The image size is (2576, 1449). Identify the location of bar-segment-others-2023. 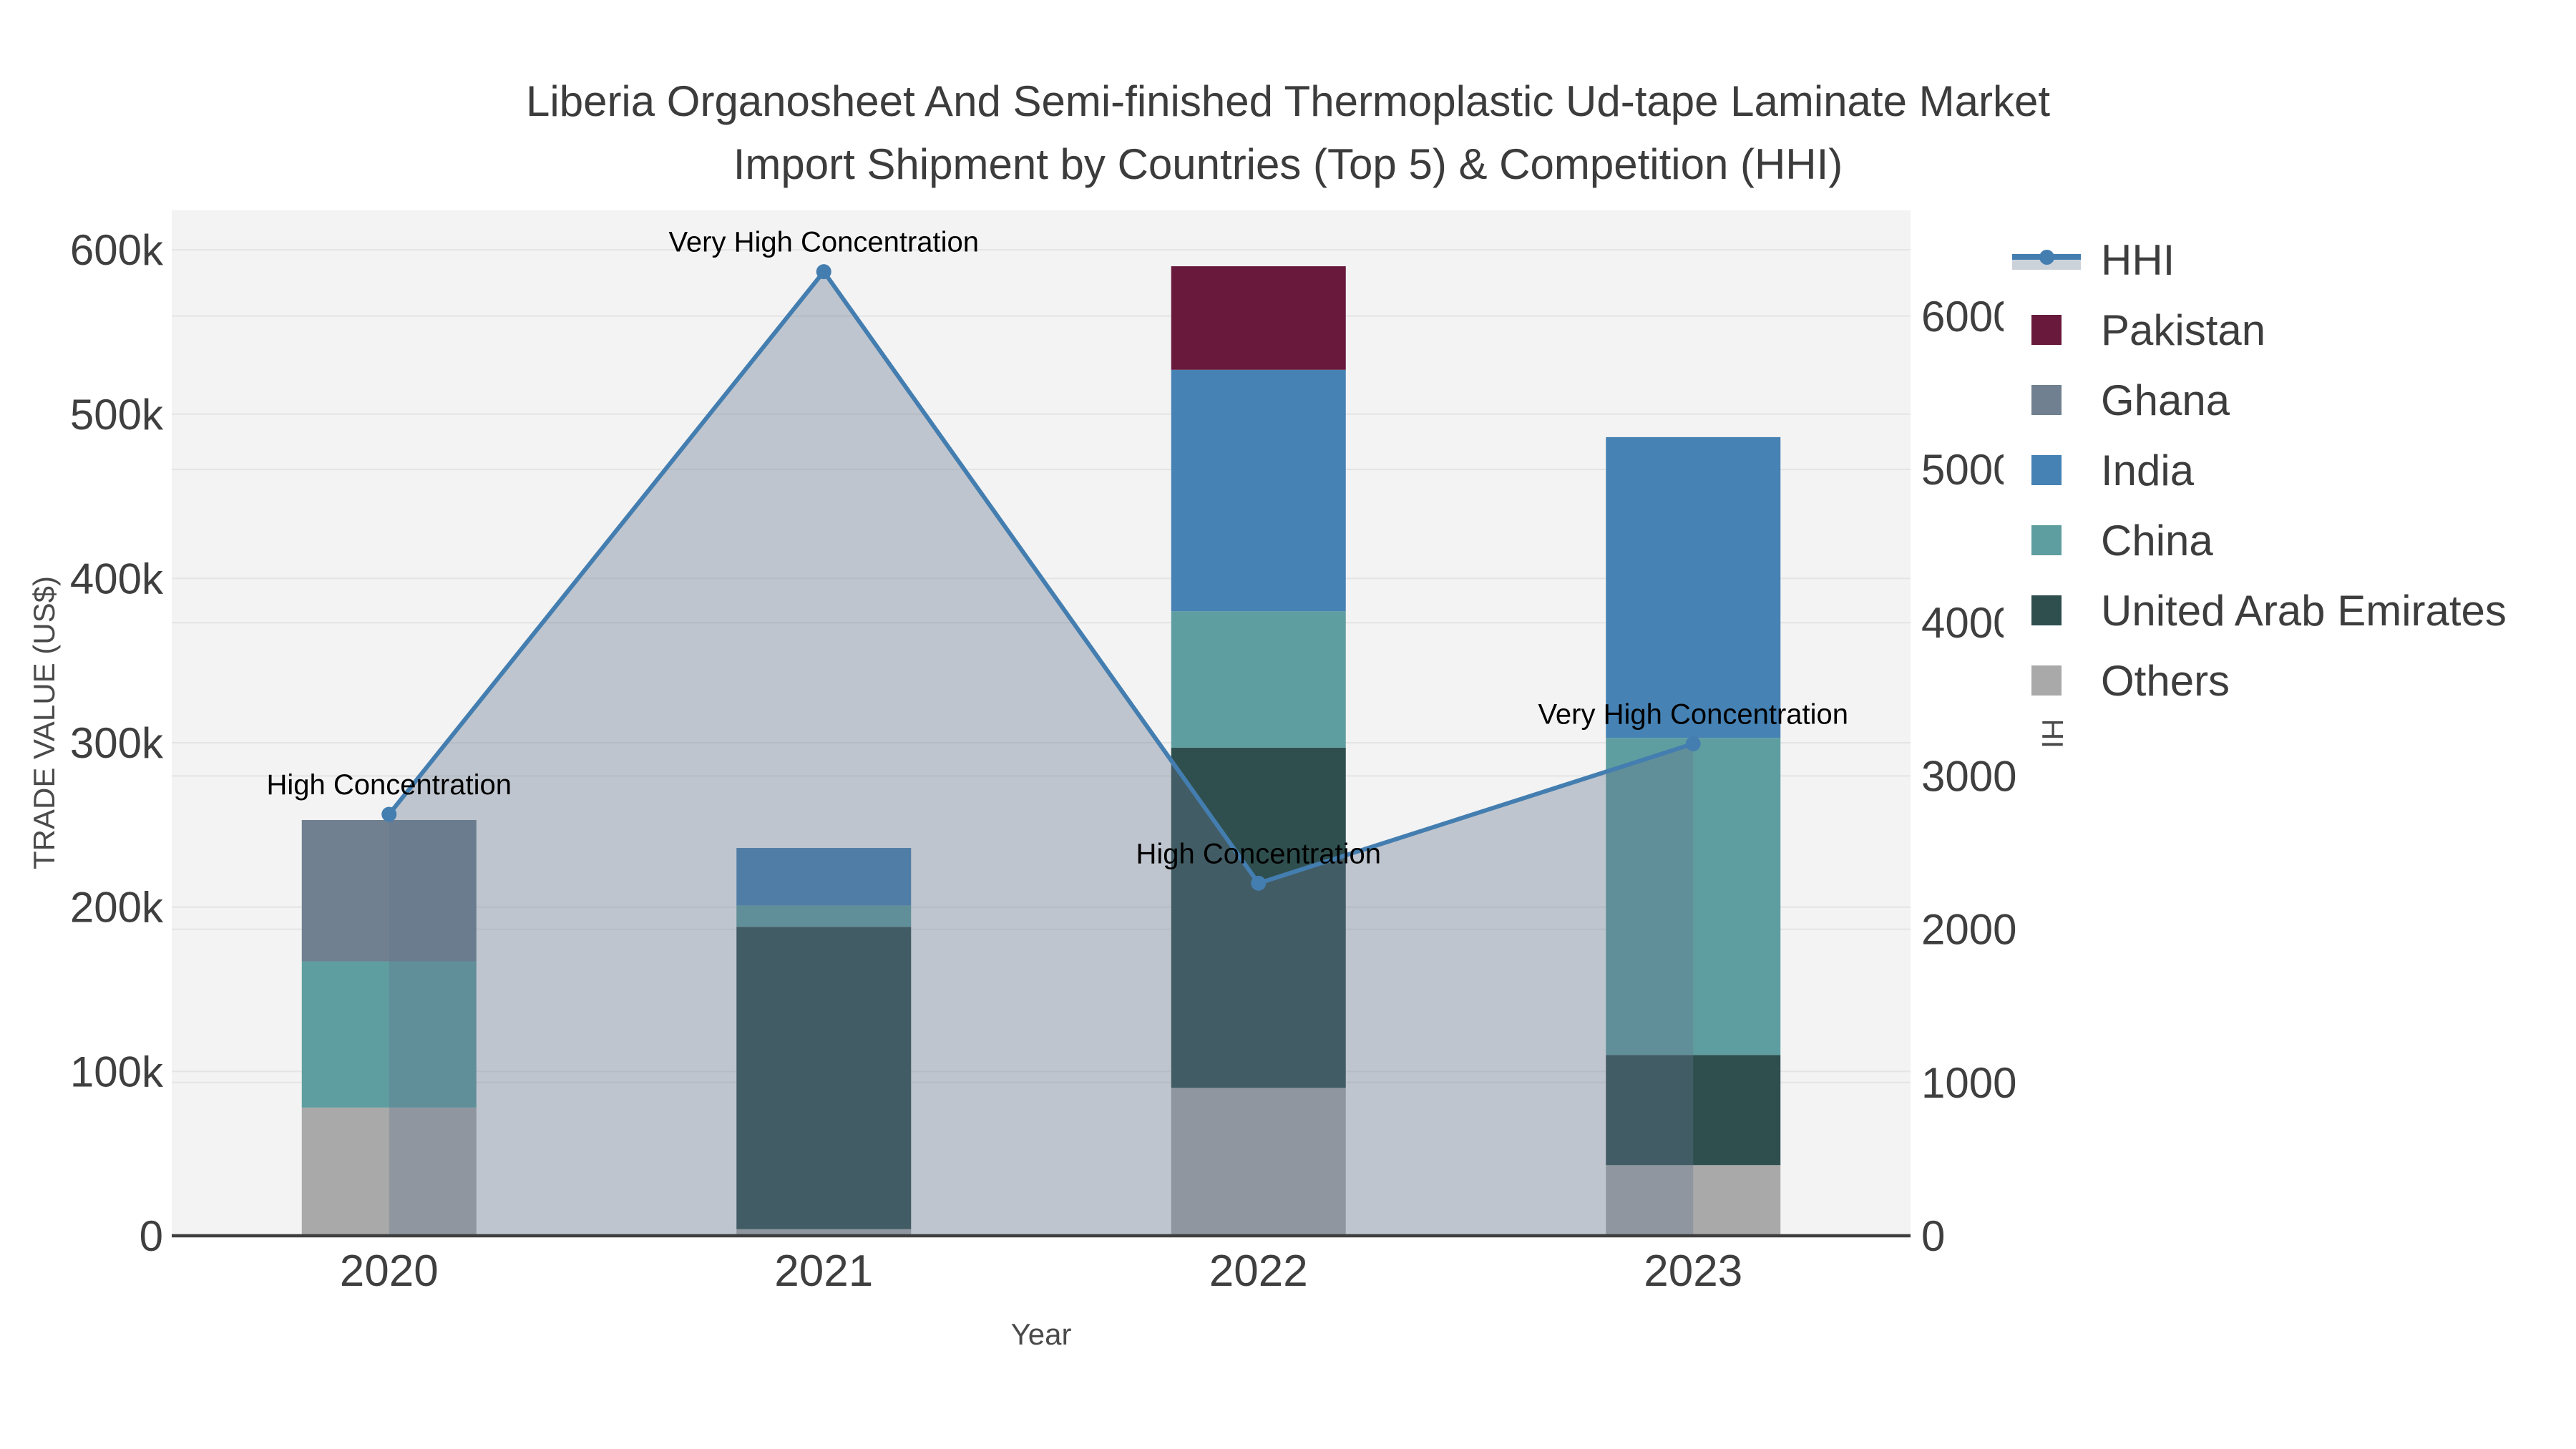
(1693, 1200).